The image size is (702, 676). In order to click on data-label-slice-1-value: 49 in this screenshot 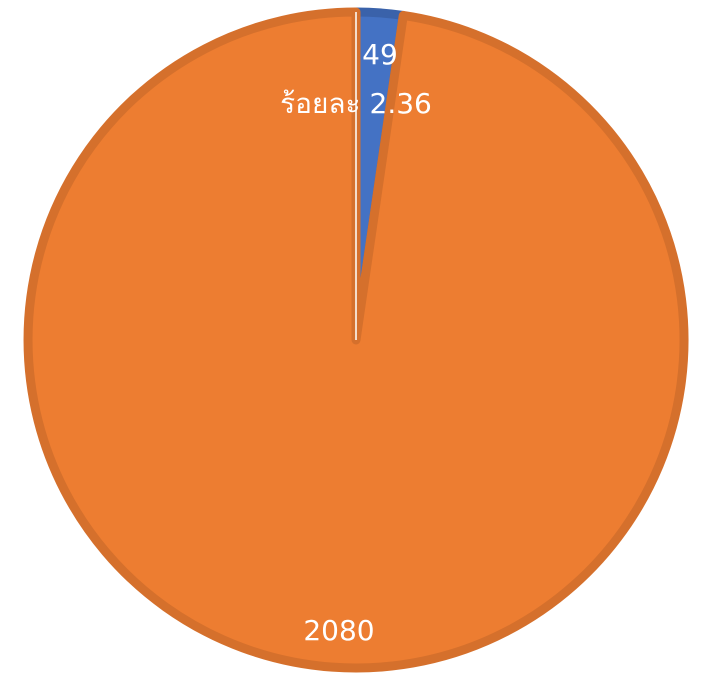, I will do `click(380, 54)`.